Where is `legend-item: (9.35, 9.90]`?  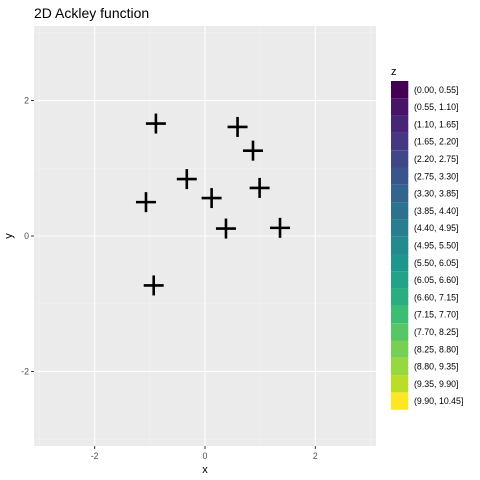
legend-item: (9.35, 9.90] is located at coordinates (425, 384).